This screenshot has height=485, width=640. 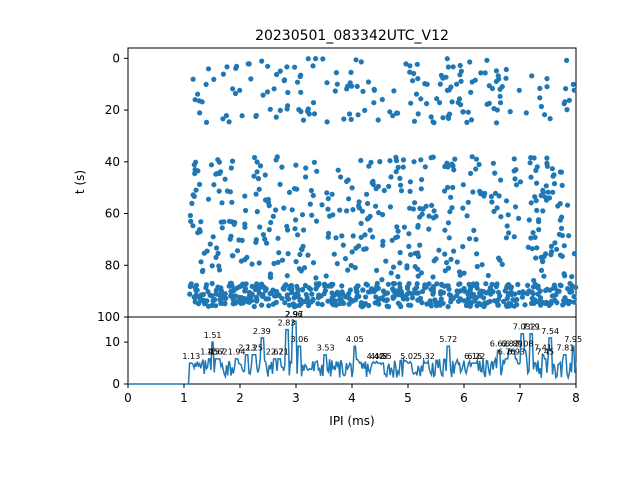 What do you see at coordinates (516, 352) in the screenshot?
I see `peak-label: 6.93` at bounding box center [516, 352].